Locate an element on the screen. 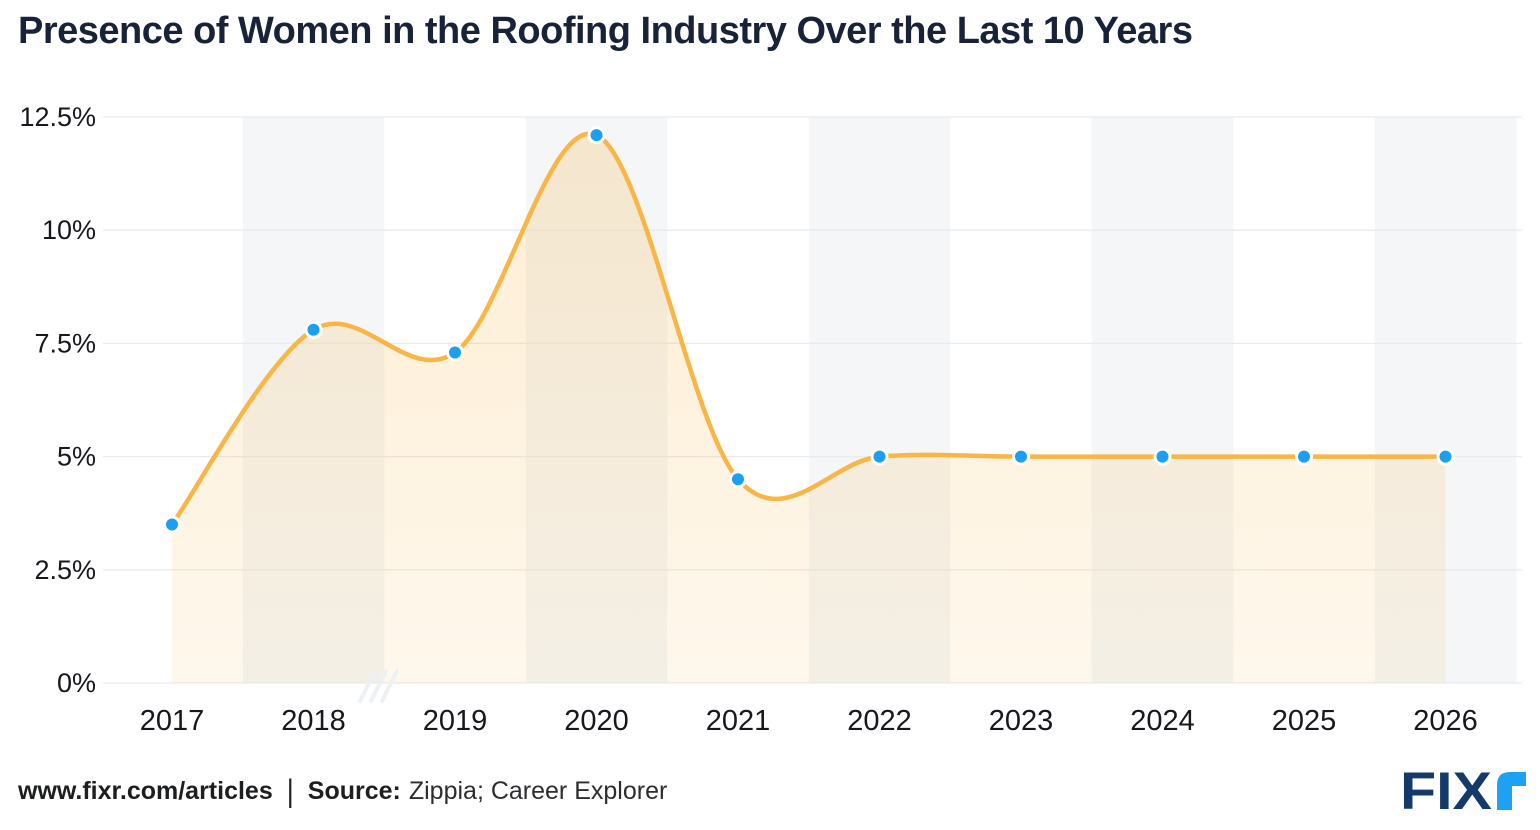 This screenshot has width=1540, height=830. site-url: www.fixr.com/articles is located at coordinates (145, 790).